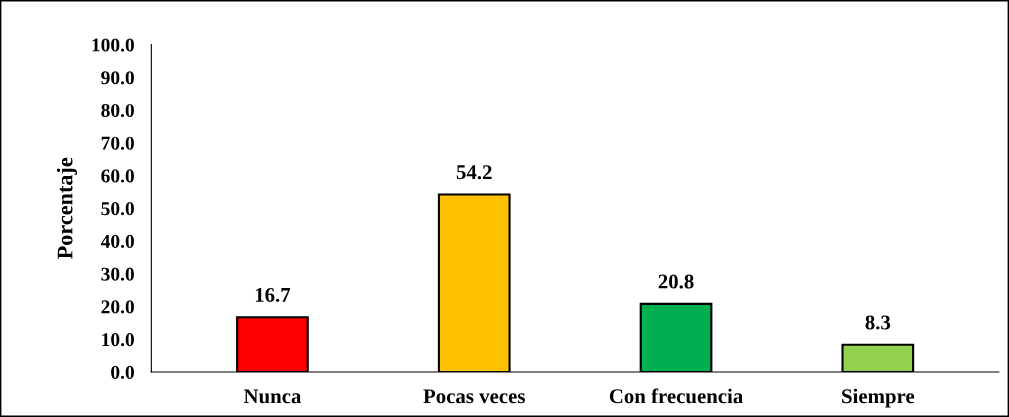 This screenshot has height=417, width=1009. Describe the element at coordinates (117, 143) in the screenshot. I see `y-tick-label: 70.0` at that location.